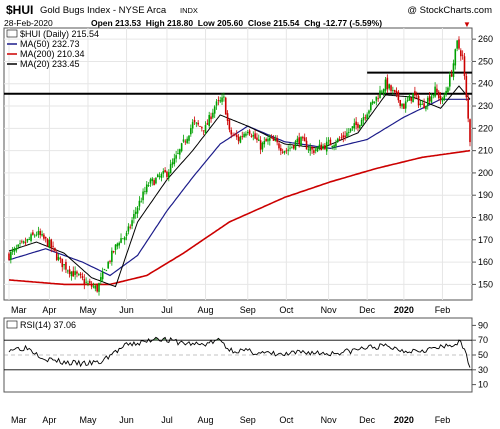 The image size is (500, 429). Describe the element at coordinates (329, 310) in the screenshot. I see `x-tick-label: Nov` at that location.